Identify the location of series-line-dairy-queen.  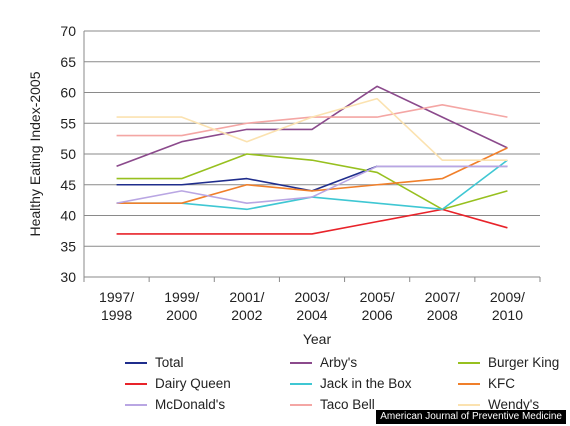
(312, 221).